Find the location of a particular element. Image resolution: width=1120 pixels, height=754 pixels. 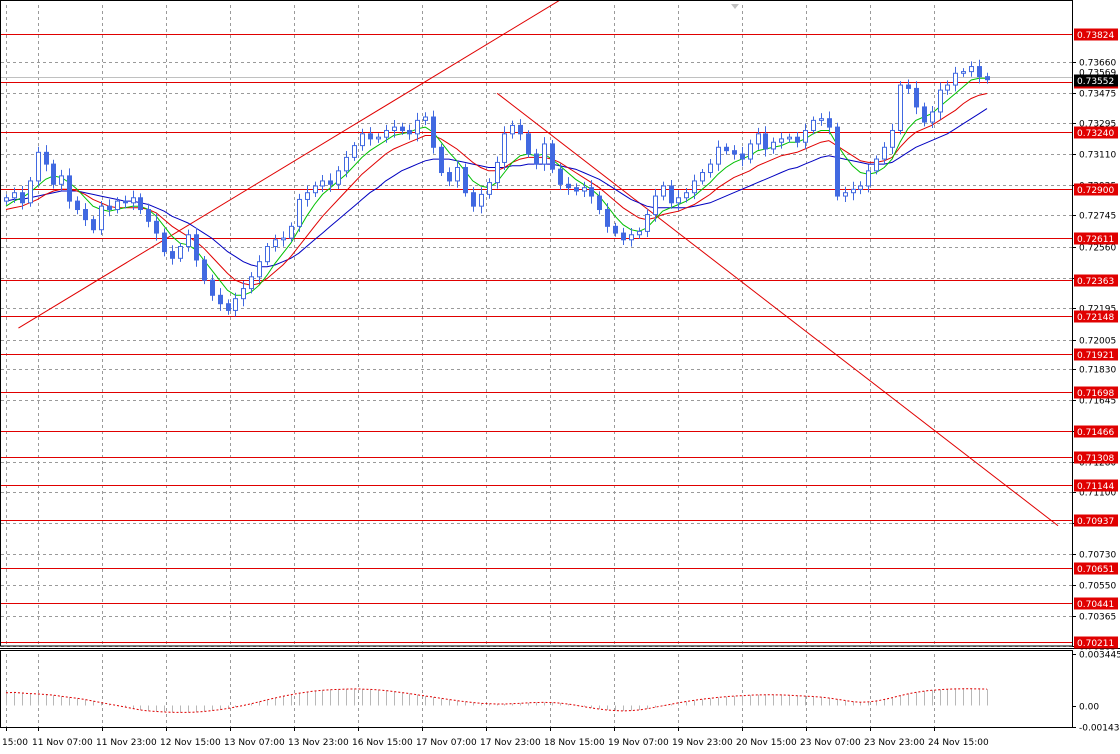

indicator-panel-frame is located at coordinates (536, 689).